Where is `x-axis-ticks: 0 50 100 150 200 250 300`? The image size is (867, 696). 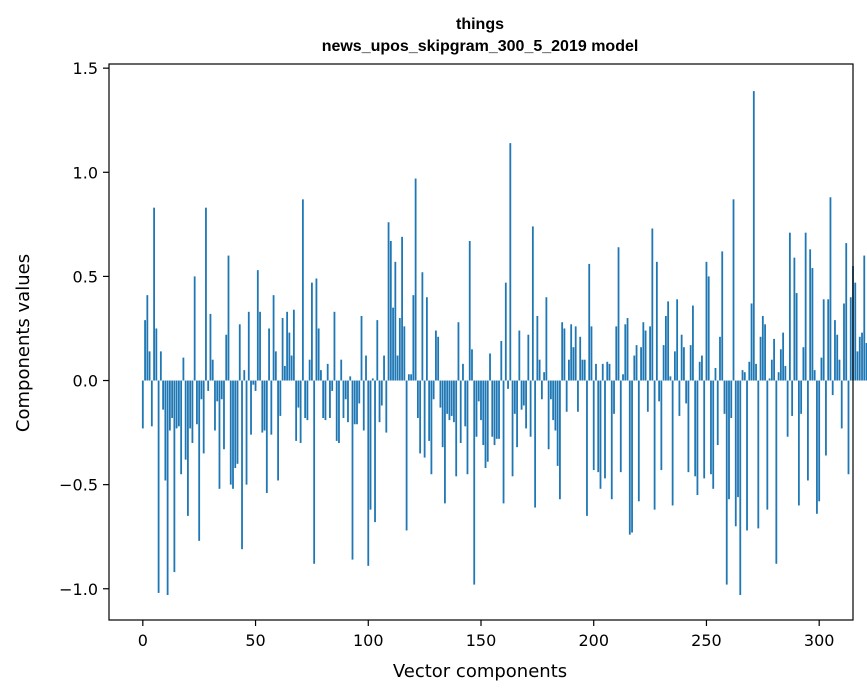 x-axis-ticks: 0 50 100 150 200 250 300 is located at coordinates (486, 635).